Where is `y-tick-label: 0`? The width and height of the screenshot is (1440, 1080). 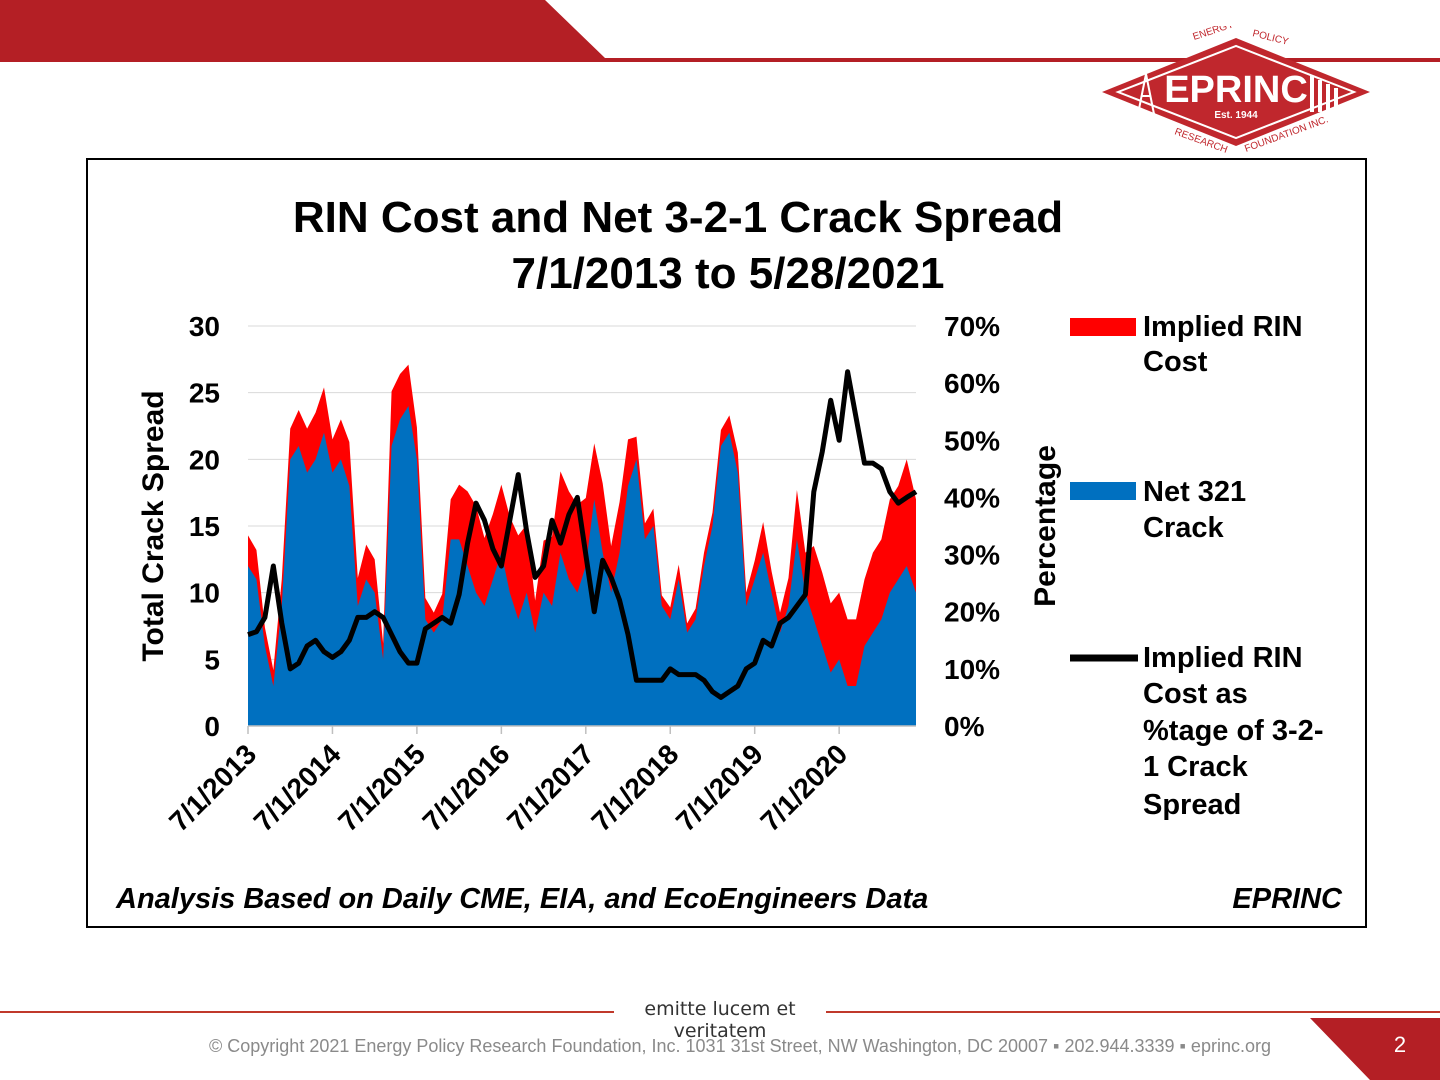 y-tick-label: 0 is located at coordinates (212, 726).